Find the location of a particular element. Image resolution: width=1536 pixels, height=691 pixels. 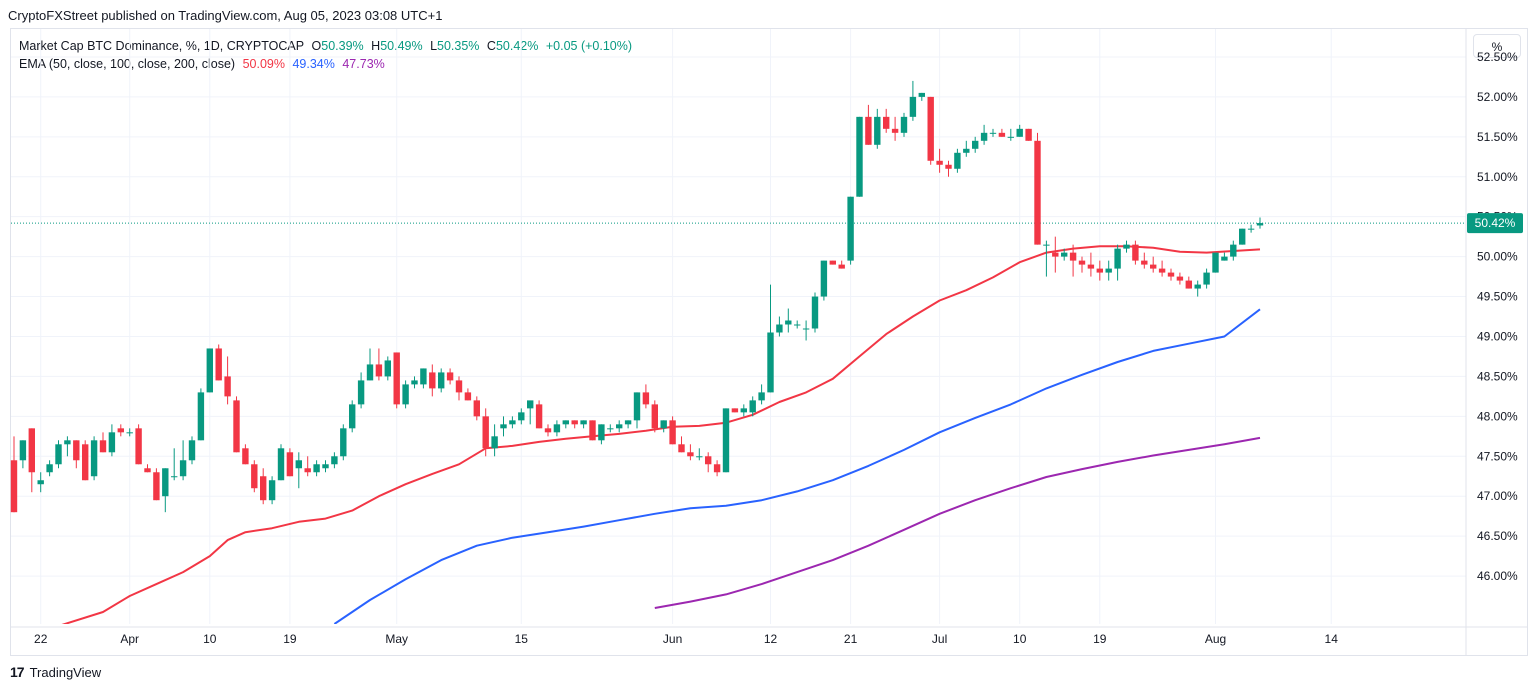

ema200-value: 47.73% is located at coordinates (363, 64).